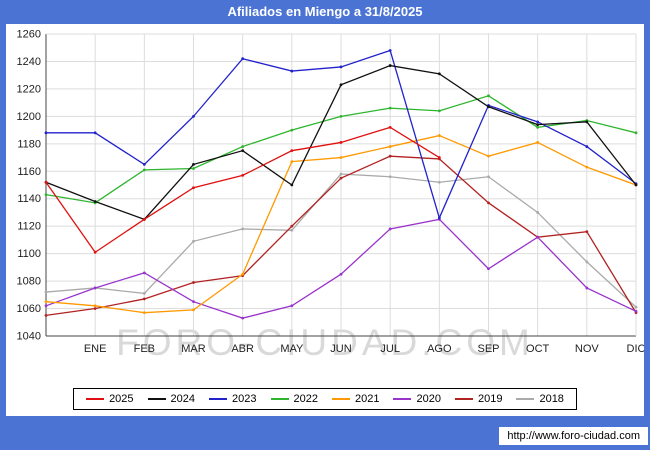  I want to click on legend-label-2025: 2025, so click(121, 399).